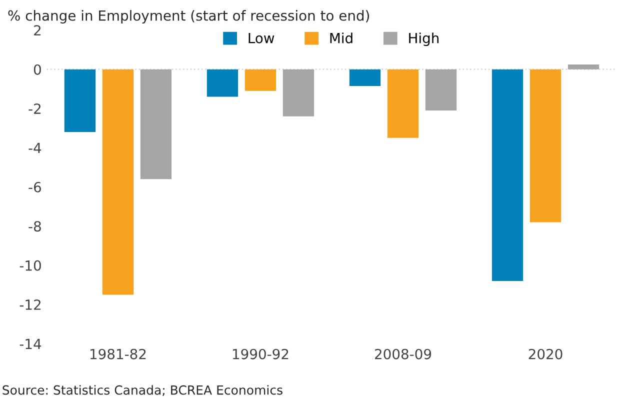  What do you see at coordinates (37, 30) in the screenshot?
I see `y-tick-label: 2` at bounding box center [37, 30].